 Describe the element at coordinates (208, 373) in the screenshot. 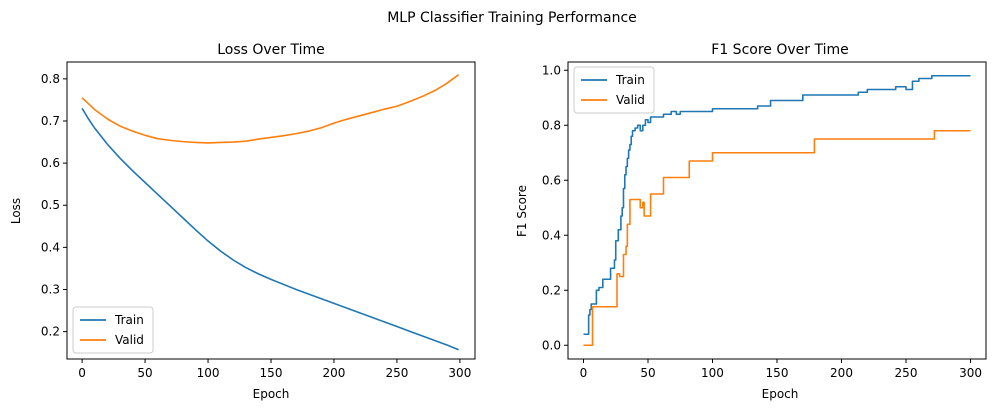

I see `loss-x-tick-label: 100` at that location.